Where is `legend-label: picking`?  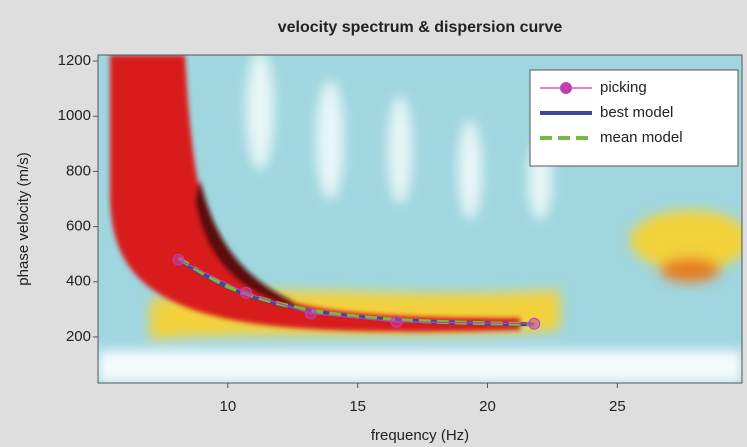 legend-label: picking is located at coordinates (623, 87).